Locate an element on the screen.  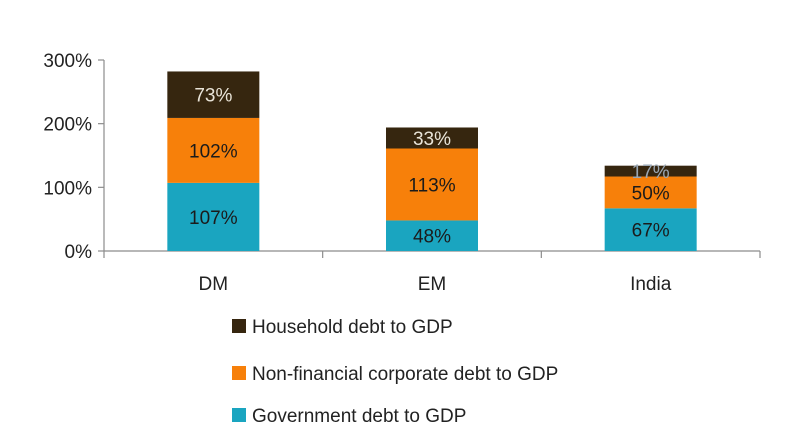
x-axis: DM EM India is located at coordinates (432, 272).